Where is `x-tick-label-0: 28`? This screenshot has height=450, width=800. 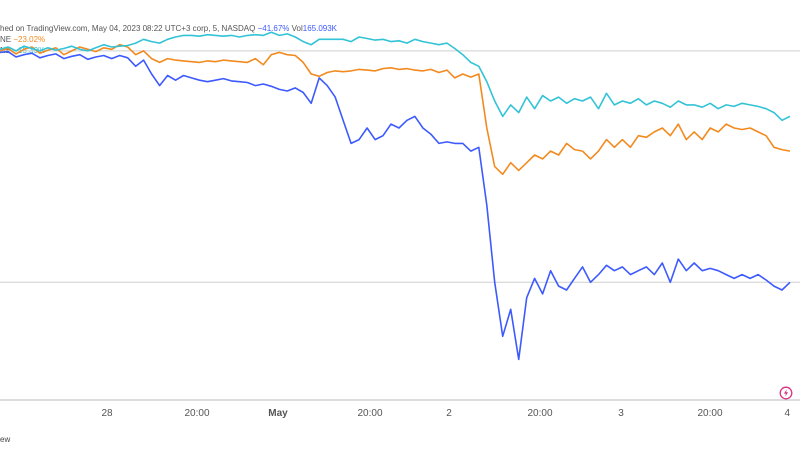
x-tick-label-0: 28 is located at coordinates (107, 413).